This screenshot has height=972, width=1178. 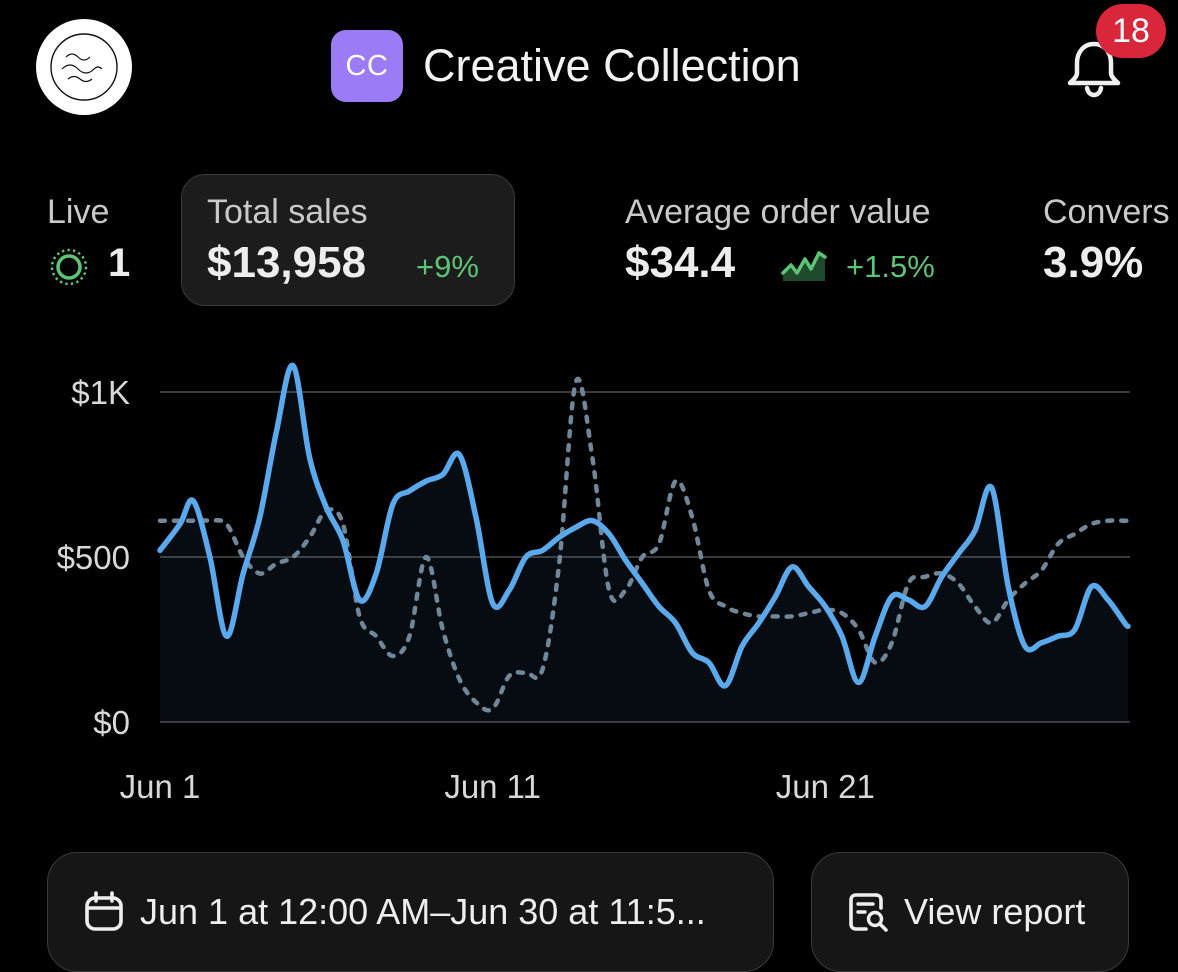 I want to click on average-order-value-delta: +1.5%, so click(x=890, y=266).